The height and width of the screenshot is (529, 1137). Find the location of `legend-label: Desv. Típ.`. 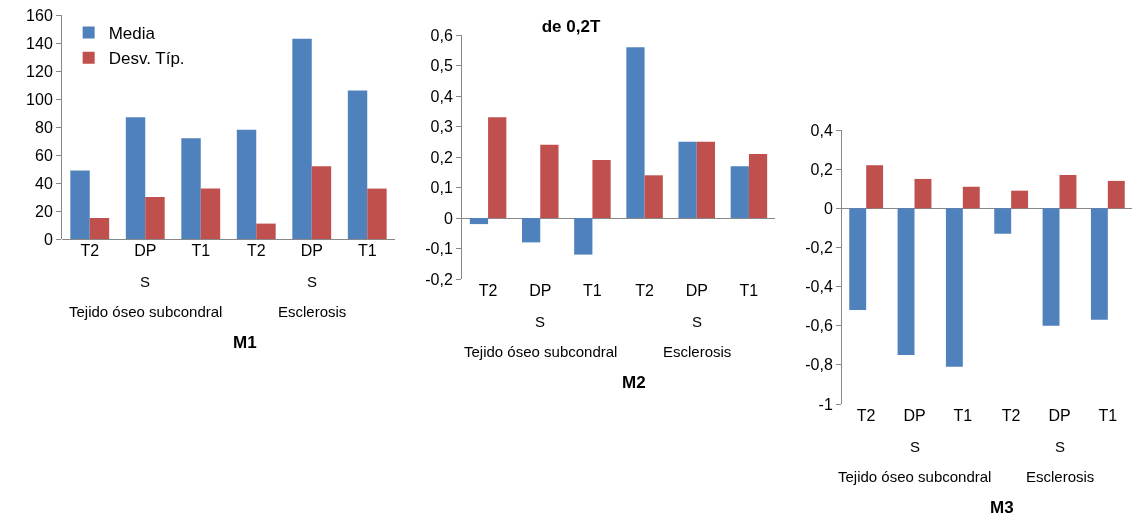

legend-label: Desv. Típ. is located at coordinates (146, 59).